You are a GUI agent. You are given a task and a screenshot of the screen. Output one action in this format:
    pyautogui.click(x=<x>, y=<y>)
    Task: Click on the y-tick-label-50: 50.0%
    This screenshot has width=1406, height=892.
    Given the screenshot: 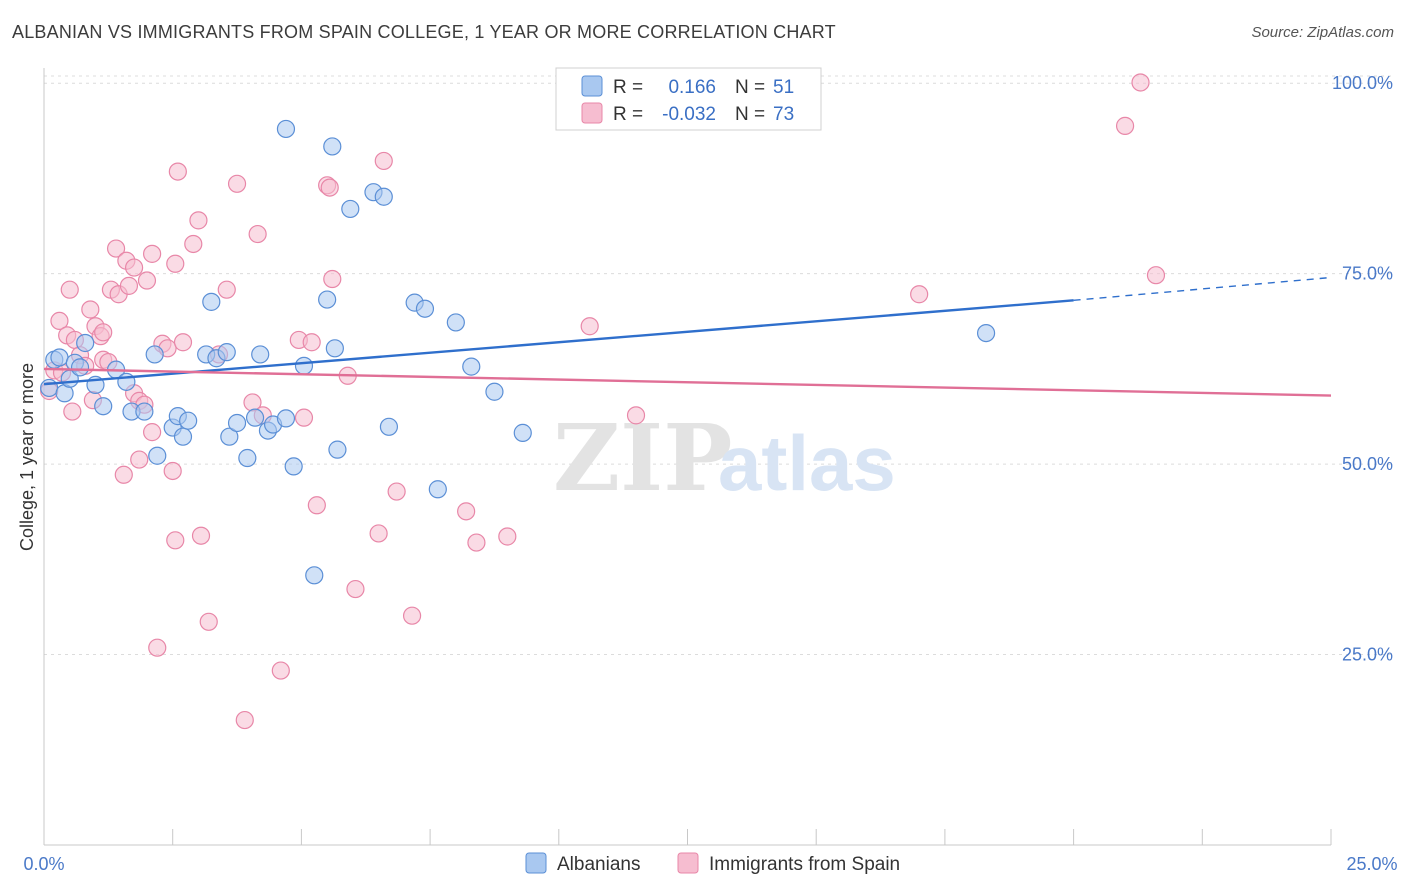 What is the action you would take?
    pyautogui.click(x=1367, y=464)
    